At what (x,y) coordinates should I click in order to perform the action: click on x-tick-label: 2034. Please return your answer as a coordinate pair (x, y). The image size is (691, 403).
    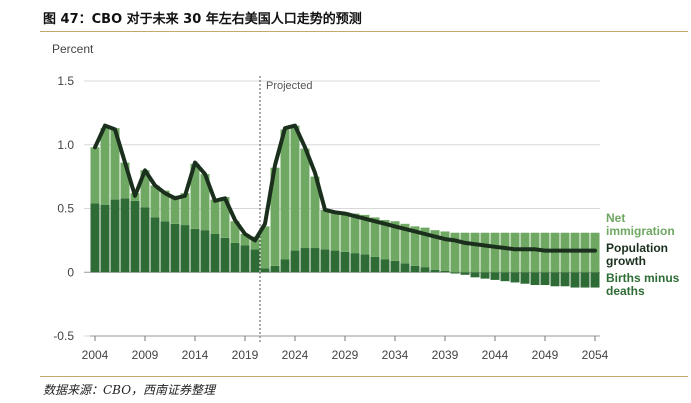
    Looking at the image, I should click on (395, 355).